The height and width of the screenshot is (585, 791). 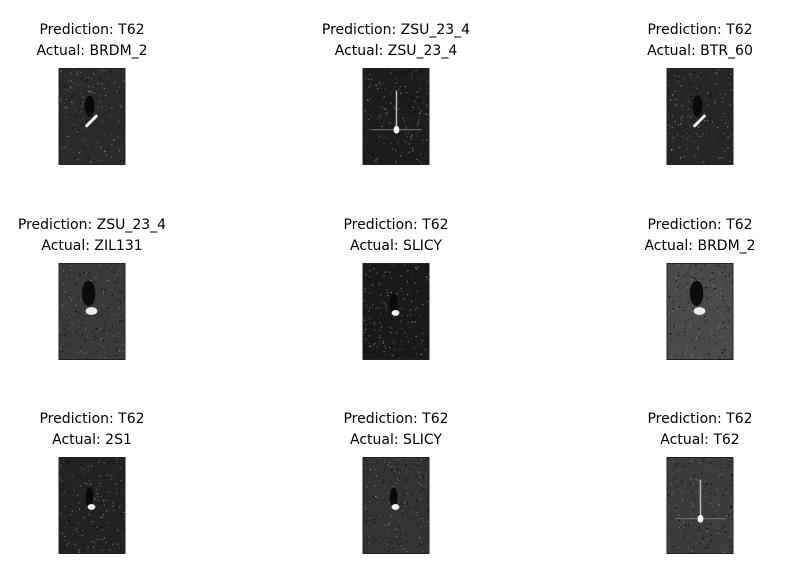 What do you see at coordinates (92, 440) in the screenshot?
I see `actual-label: Actual: 2S1` at bounding box center [92, 440].